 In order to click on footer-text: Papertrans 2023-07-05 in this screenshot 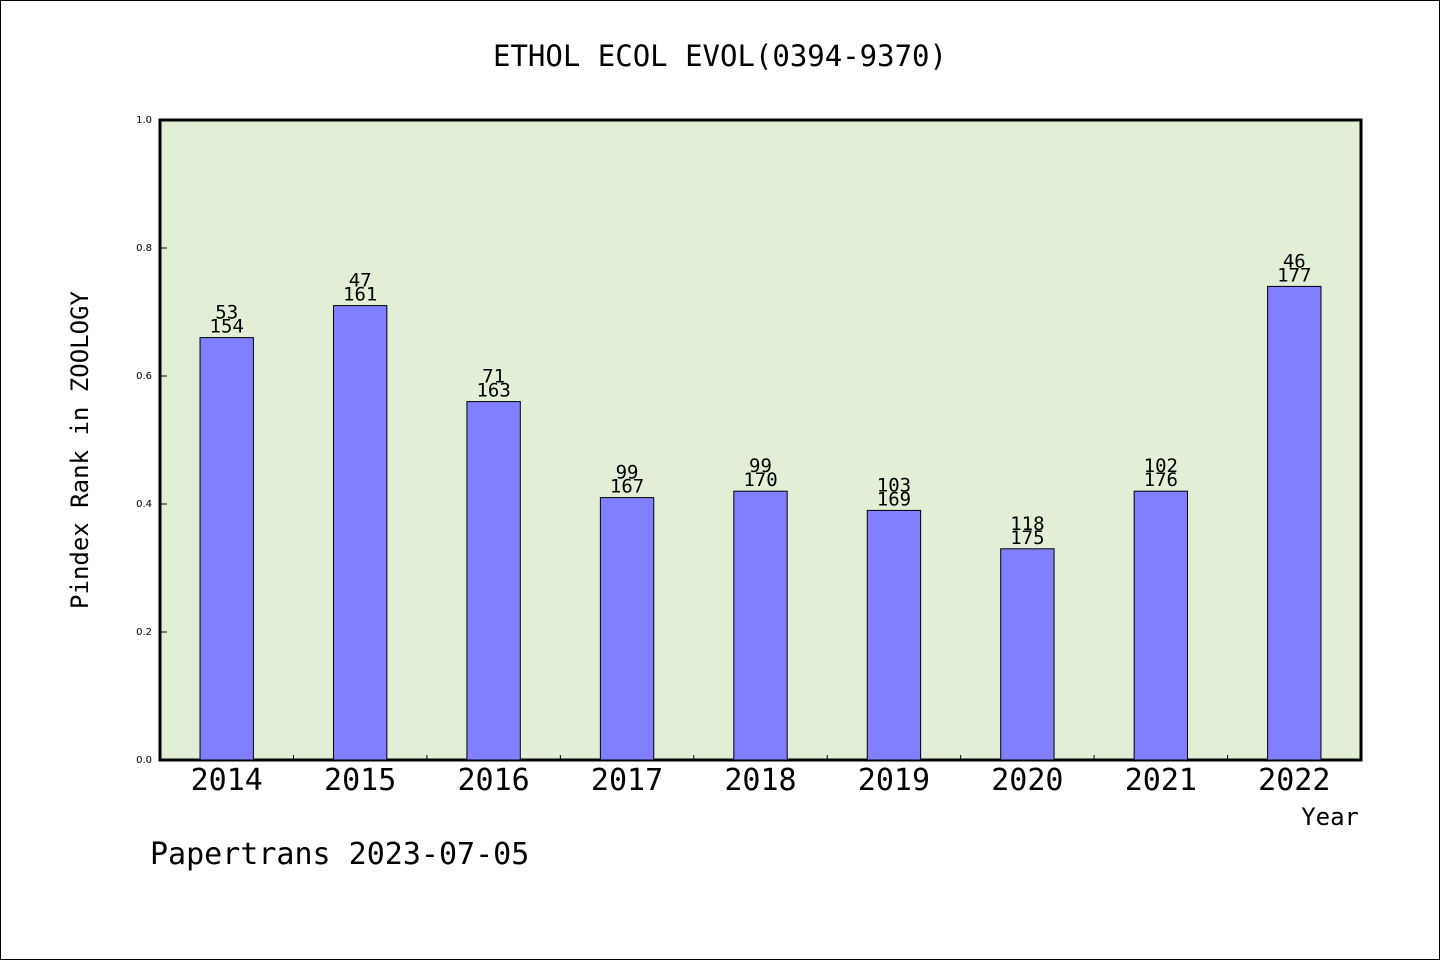, I will do `click(339, 854)`.